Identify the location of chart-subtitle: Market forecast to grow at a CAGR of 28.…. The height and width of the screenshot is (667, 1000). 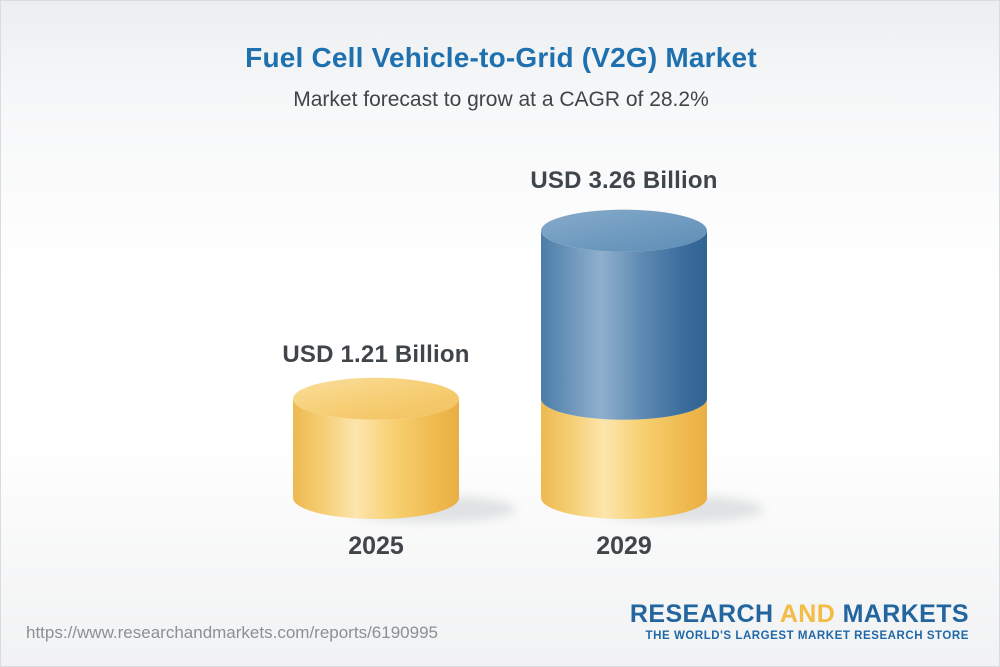
(501, 99).